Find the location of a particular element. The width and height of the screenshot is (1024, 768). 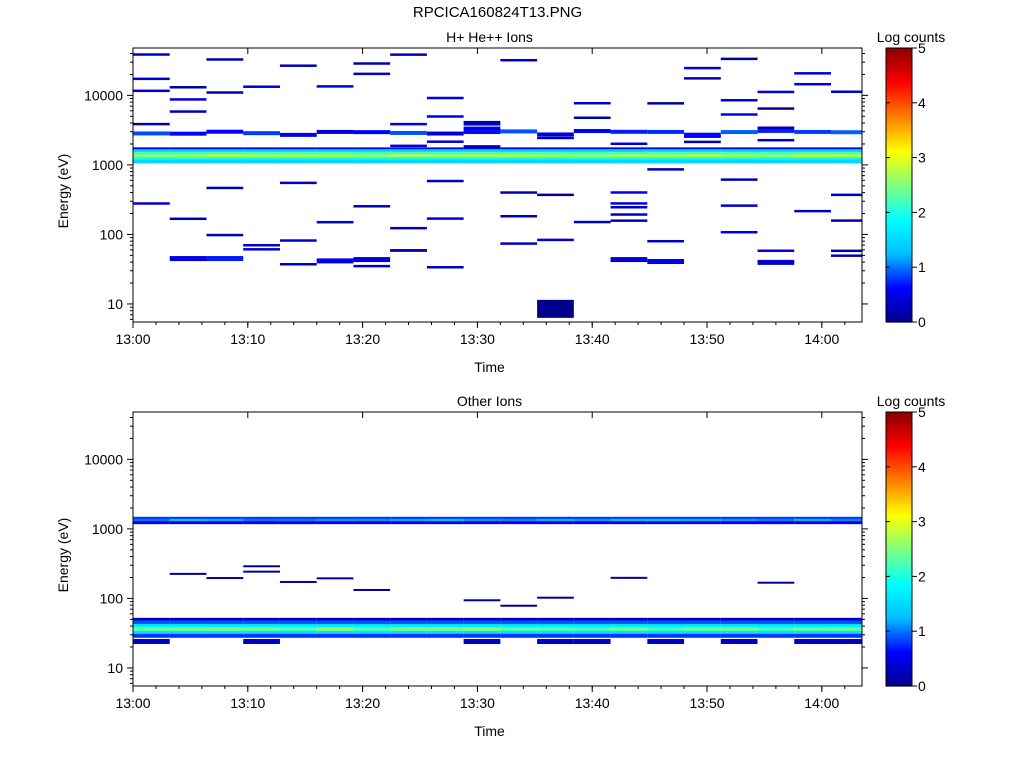

colorbar-tick-label: 5 is located at coordinates (922, 412).